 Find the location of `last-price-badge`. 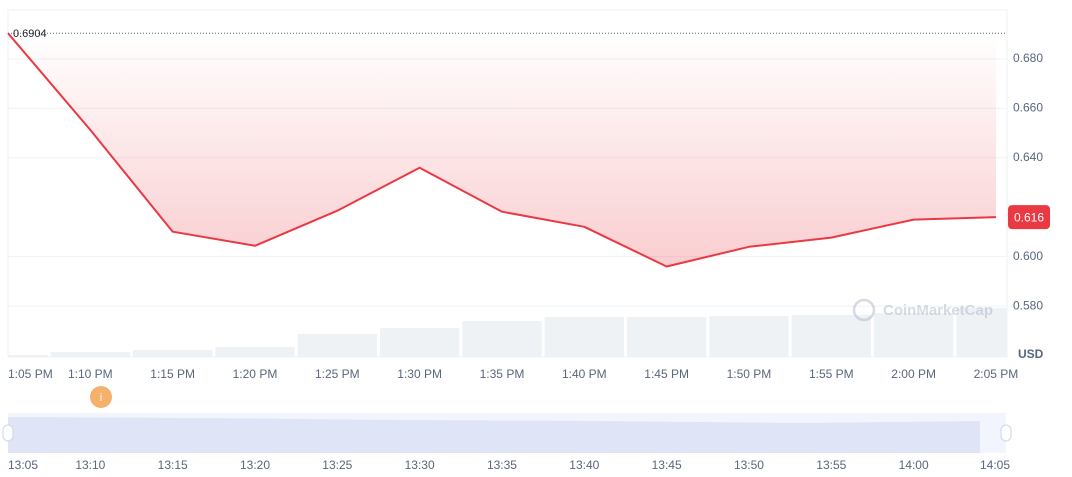

last-price-badge is located at coordinates (1029, 217).